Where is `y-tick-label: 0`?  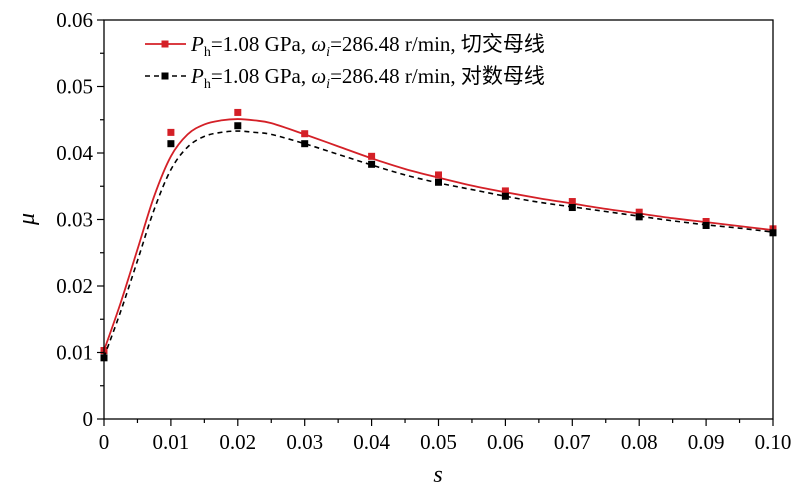
y-tick-label: 0 is located at coordinates (88, 419).